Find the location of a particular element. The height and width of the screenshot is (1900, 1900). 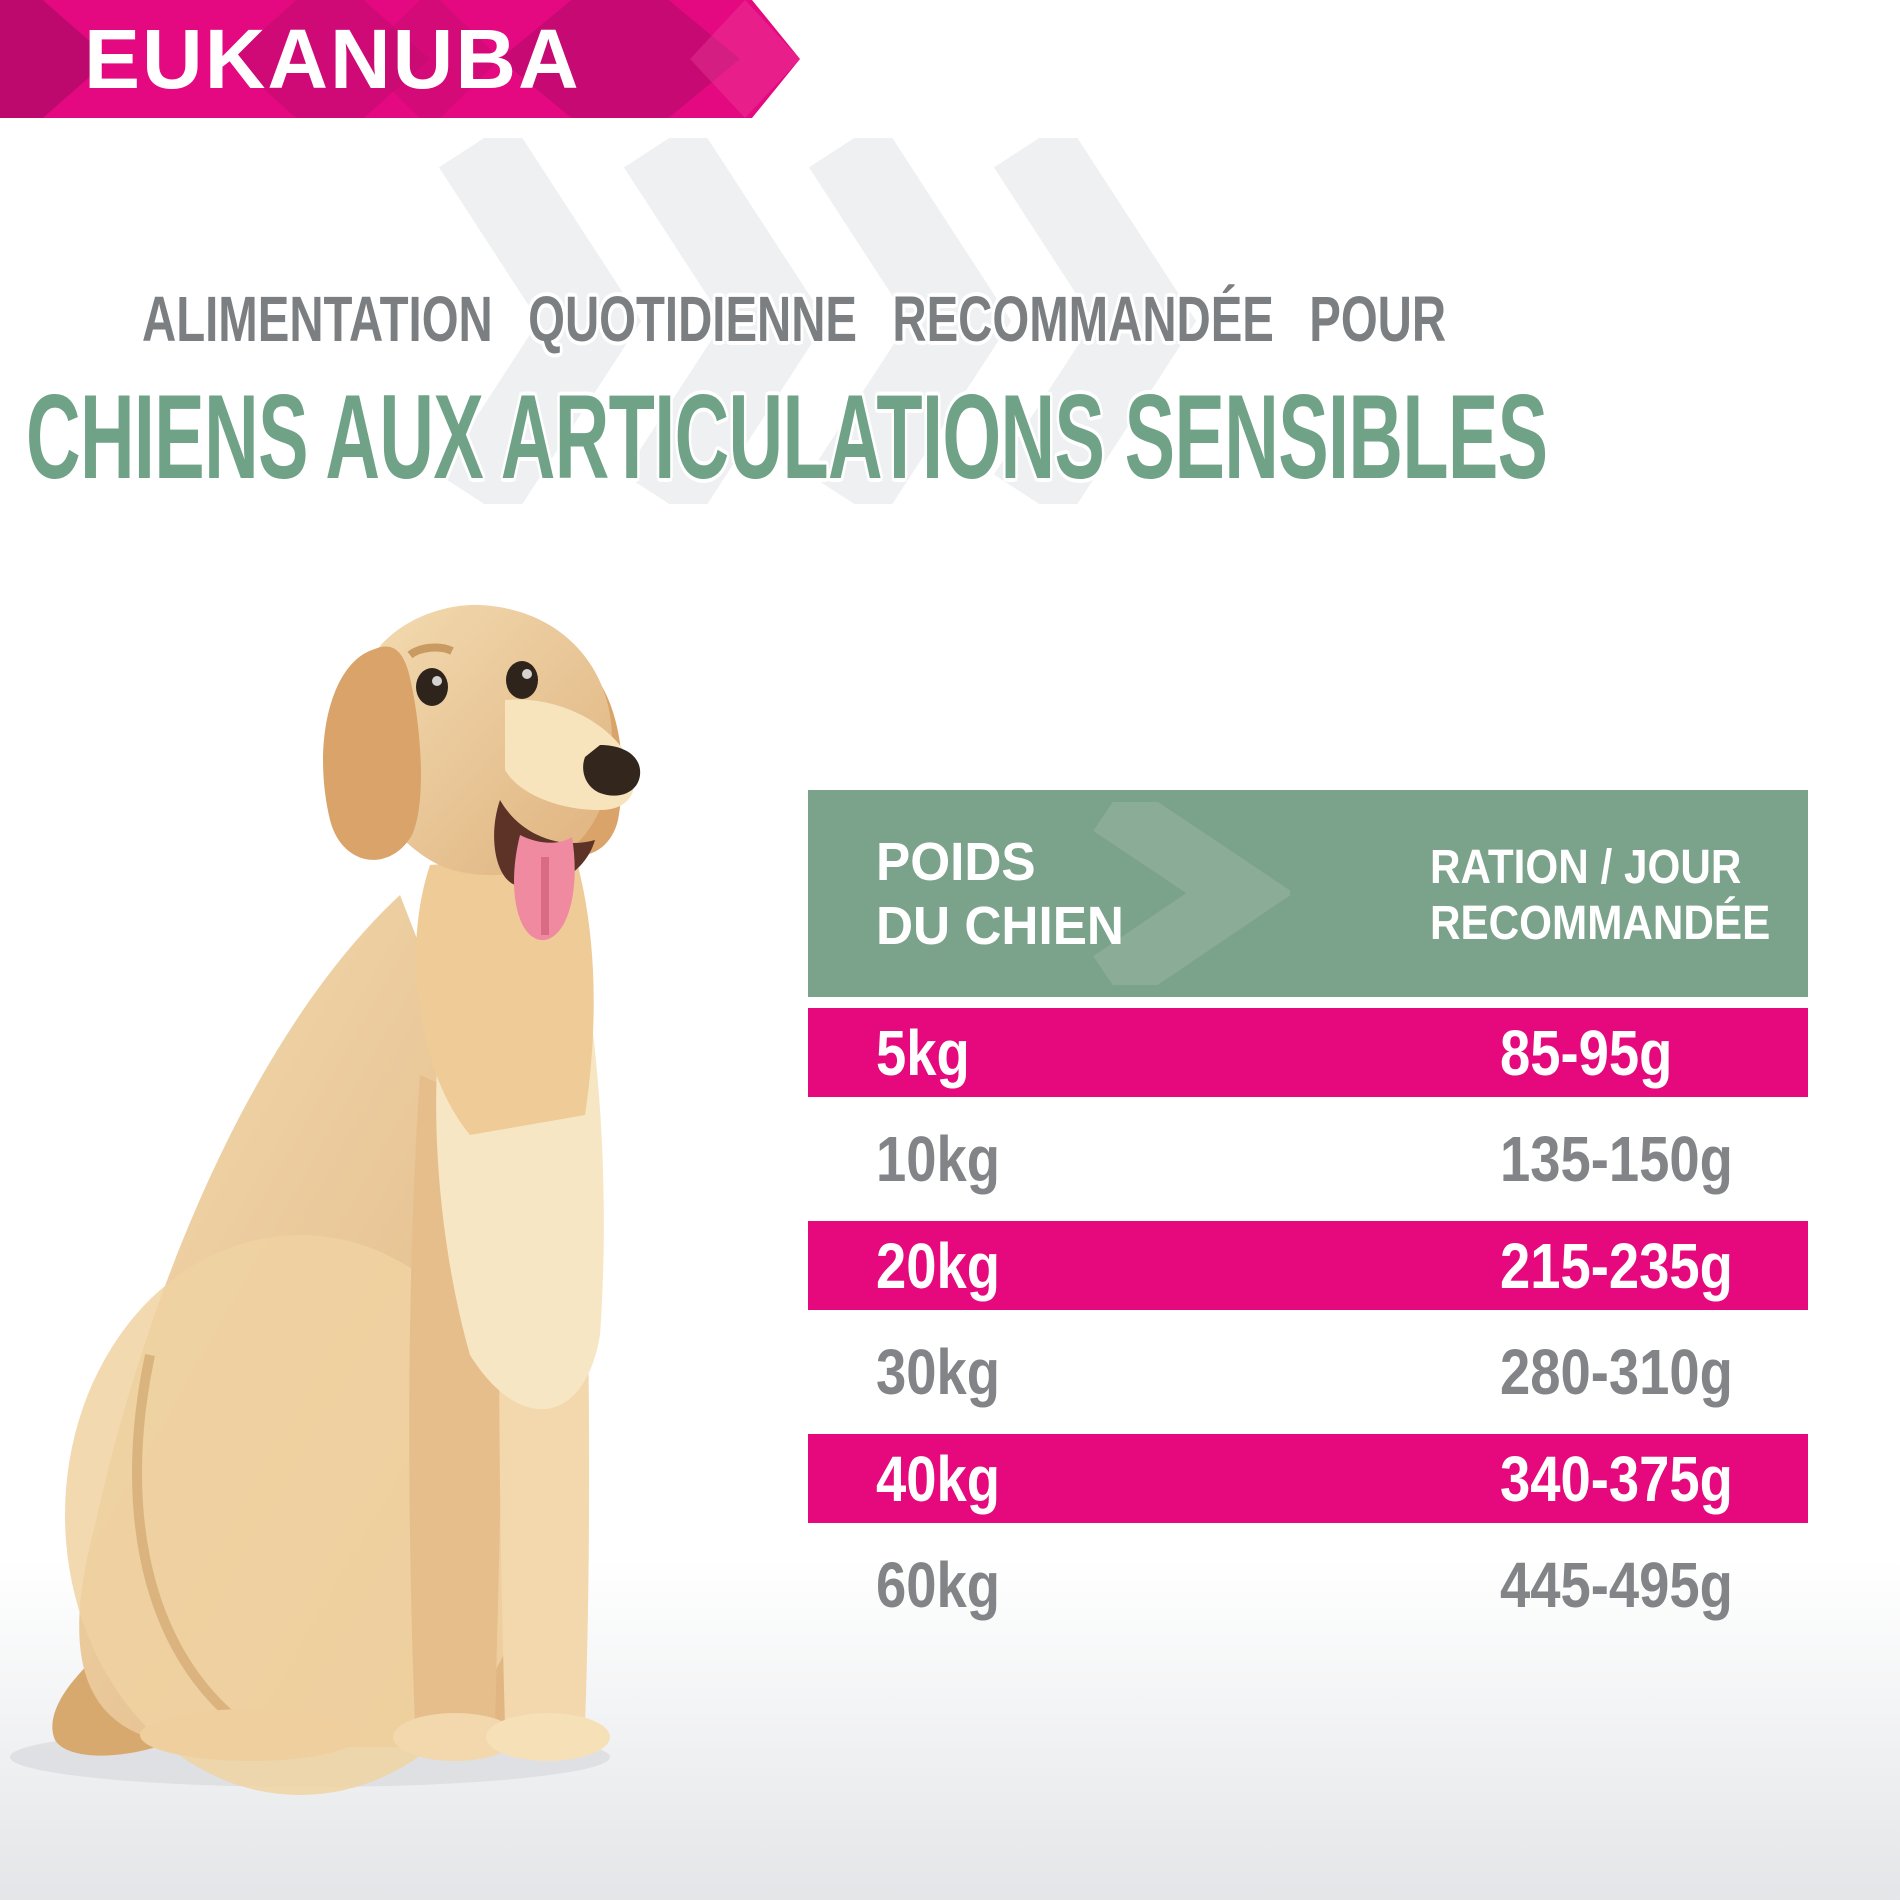

table-row: 10kg 135-150g is located at coordinates (1308, 1159).